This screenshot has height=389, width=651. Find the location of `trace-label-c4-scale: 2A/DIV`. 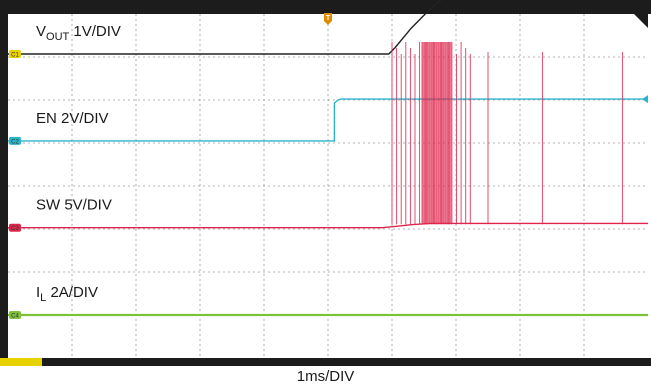

trace-label-c4-scale: 2A/DIV is located at coordinates (72, 292).